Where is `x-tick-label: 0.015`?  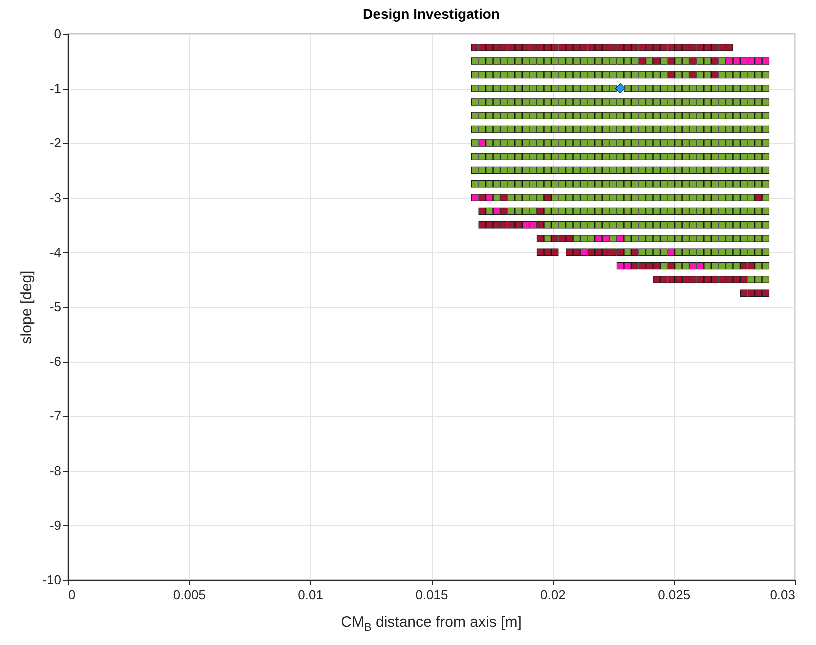
x-tick-label: 0.015 is located at coordinates (432, 595).